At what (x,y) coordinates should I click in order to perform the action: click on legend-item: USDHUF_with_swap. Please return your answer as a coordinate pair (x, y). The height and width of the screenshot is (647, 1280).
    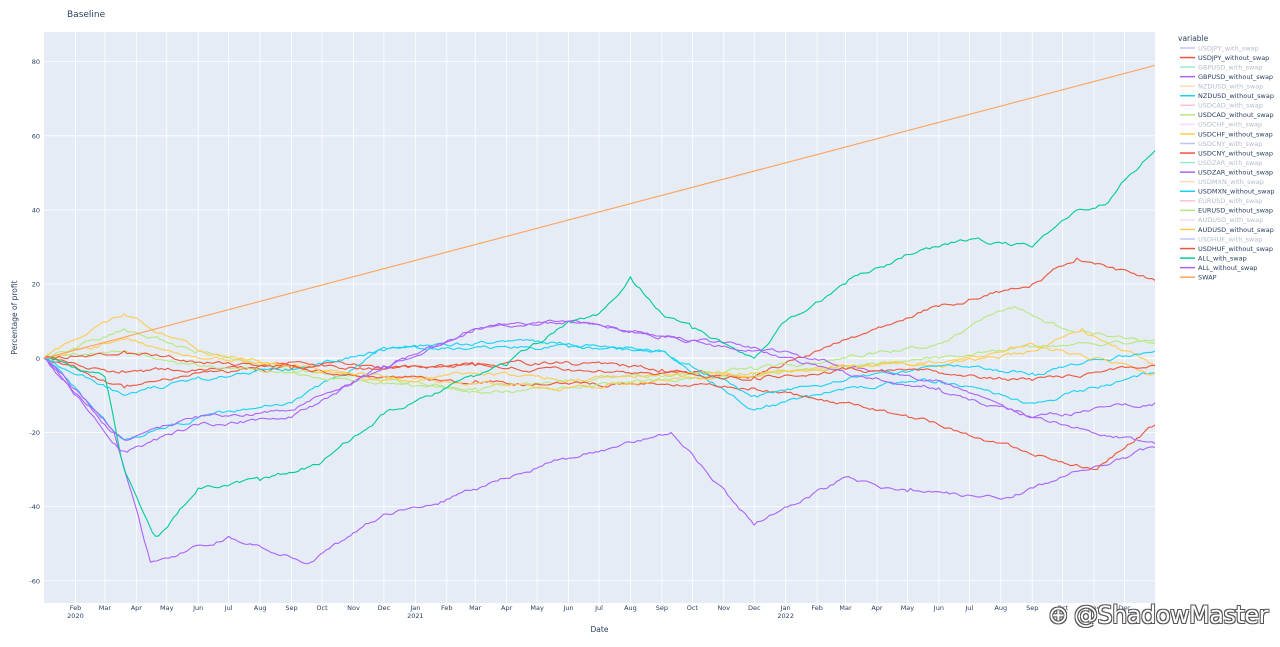
    Looking at the image, I should click on (1221, 239).